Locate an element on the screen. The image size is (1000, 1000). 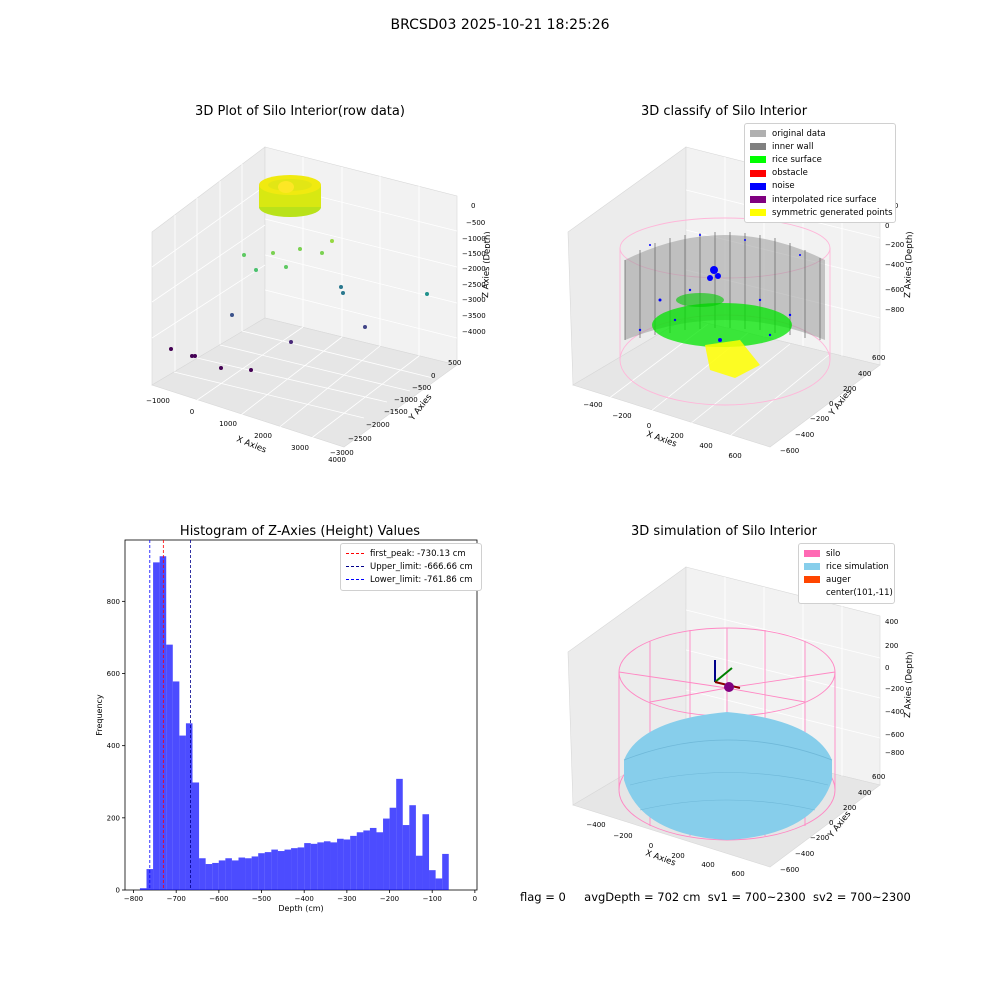
classify-ytick: 400 is located at coordinates (864, 374).